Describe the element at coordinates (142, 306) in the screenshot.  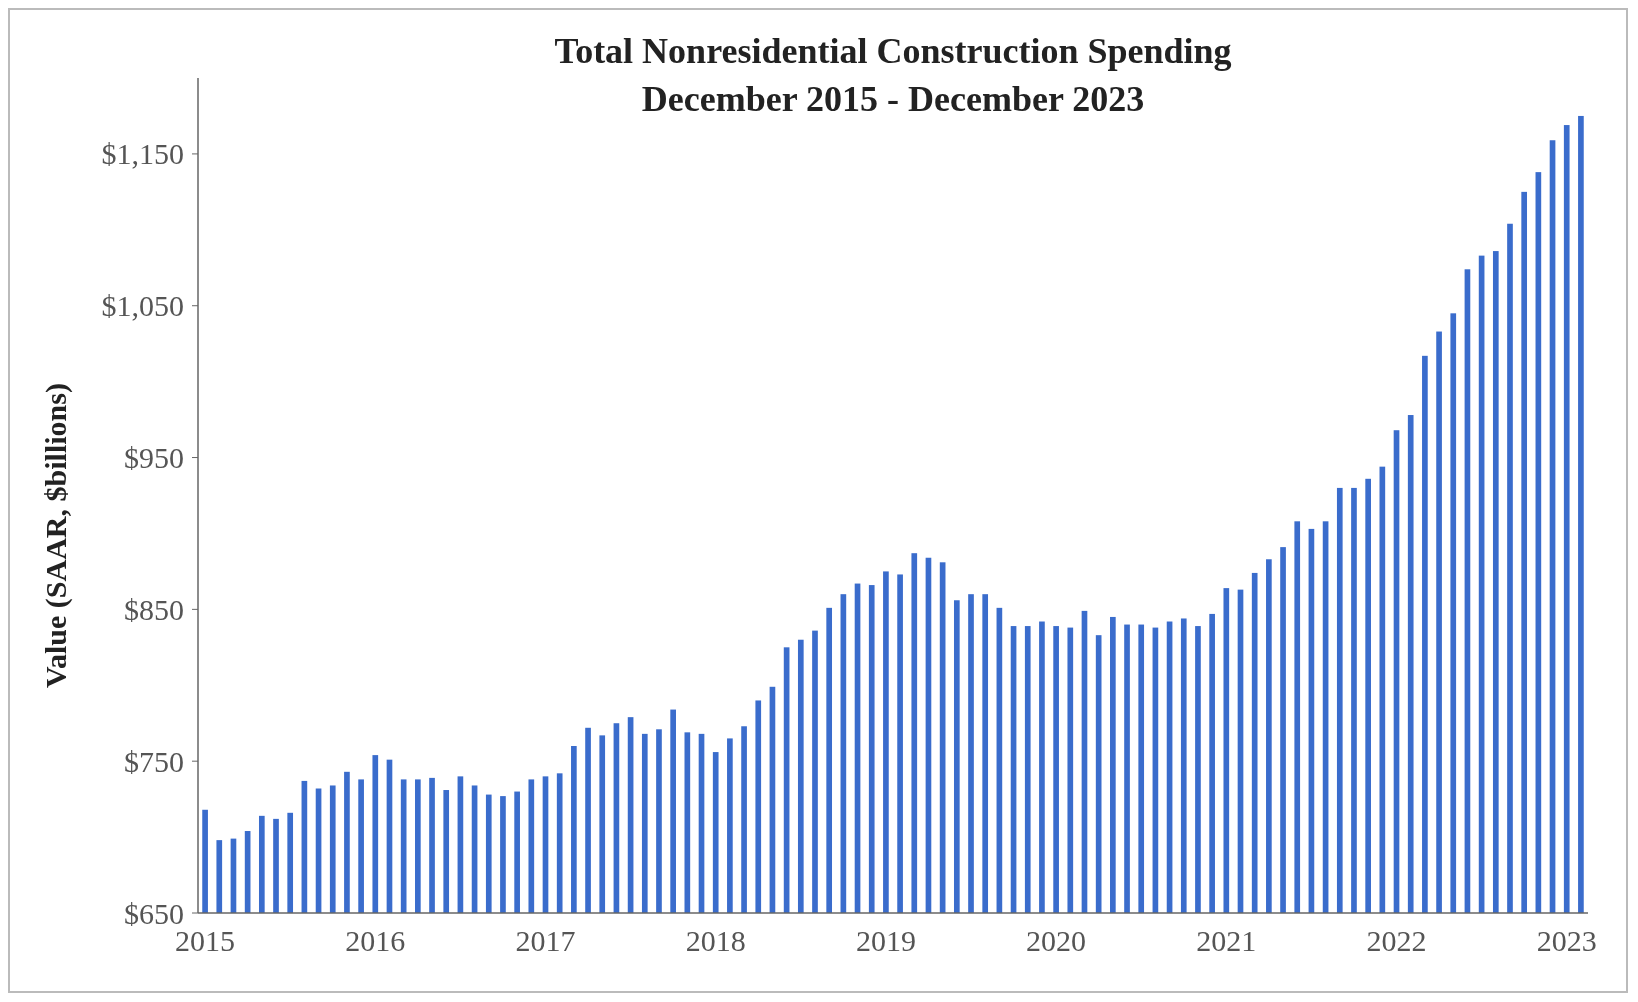
I see `y-tick-label: $1,050` at that location.